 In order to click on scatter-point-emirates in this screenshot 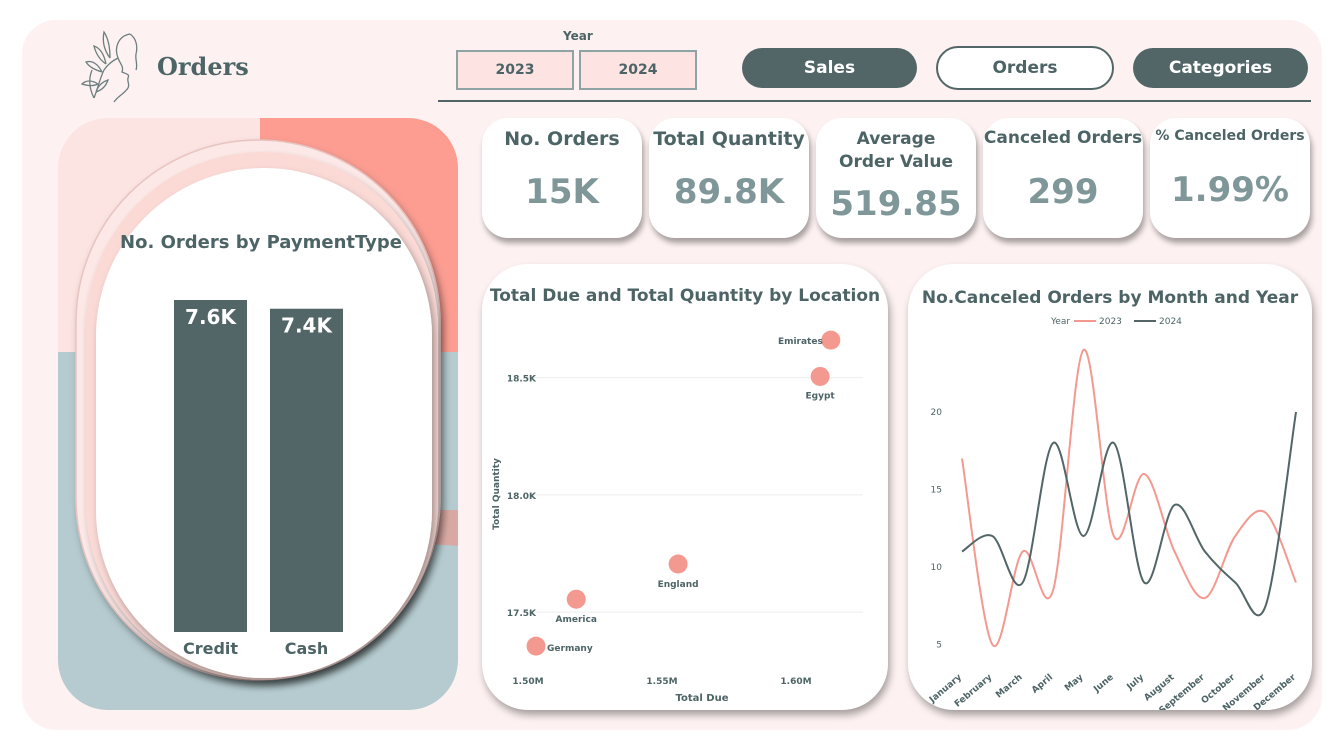, I will do `click(831, 340)`.